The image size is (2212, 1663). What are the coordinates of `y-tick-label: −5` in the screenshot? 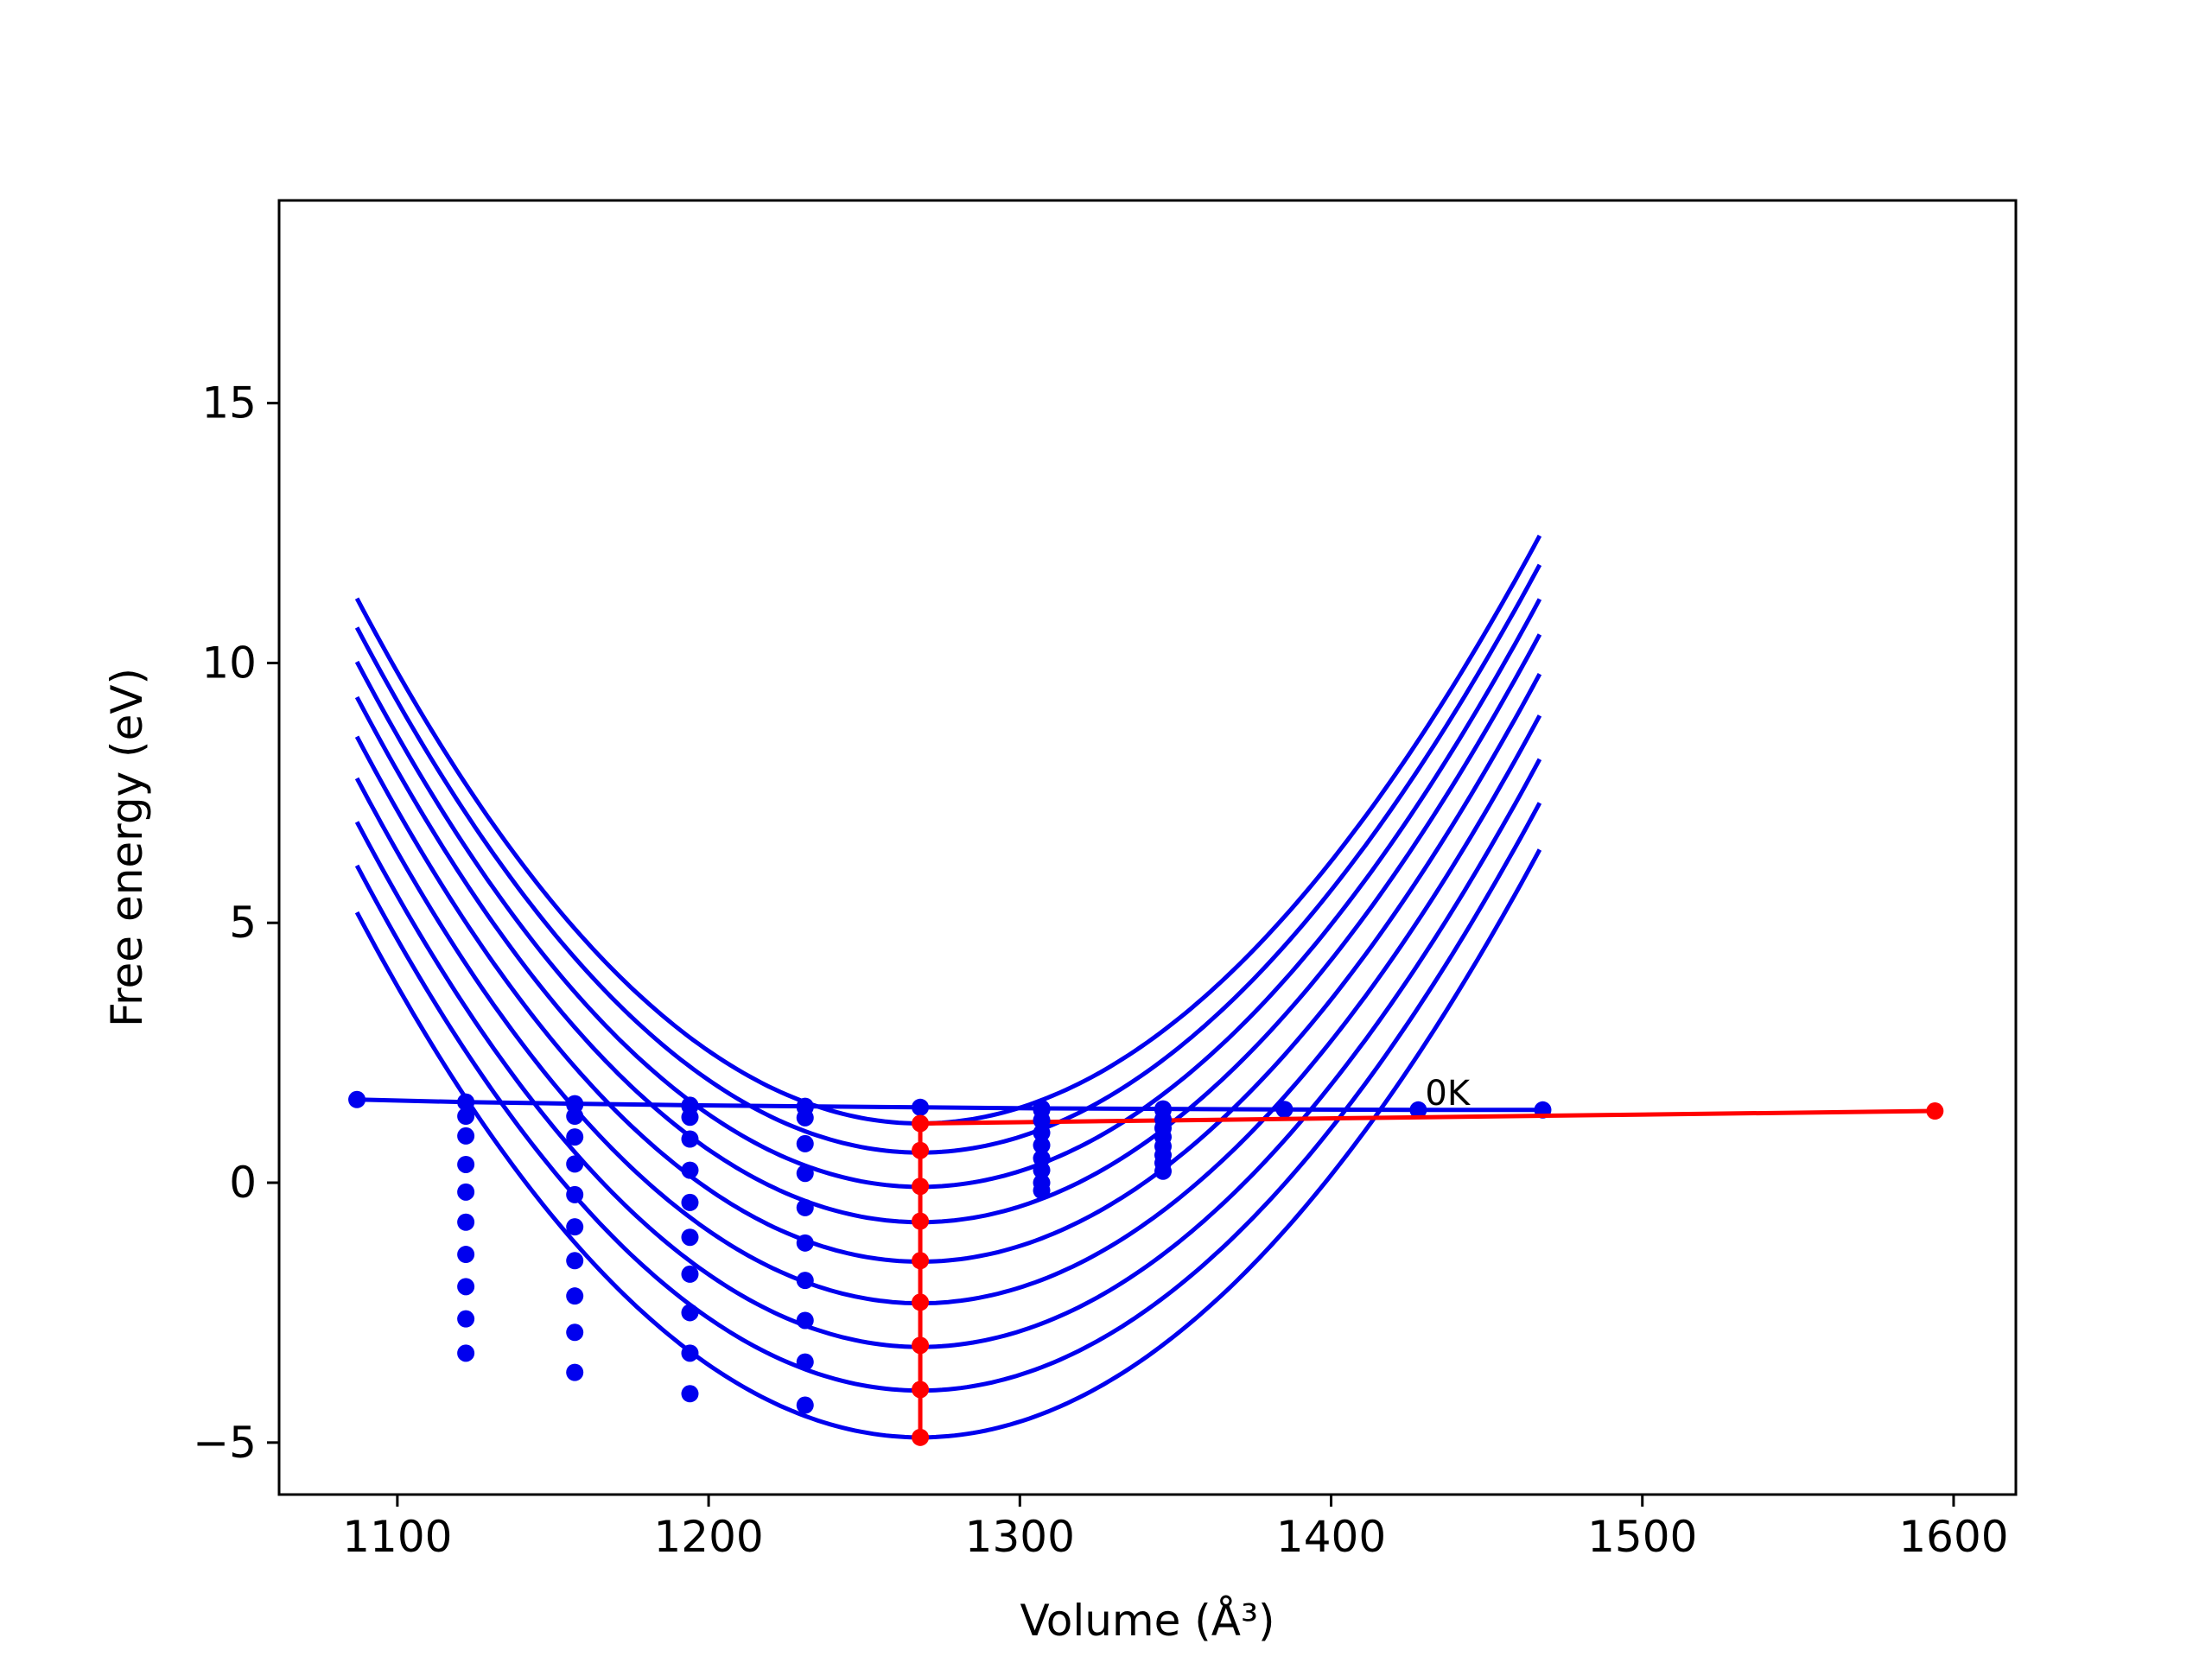 It's located at (225, 1443).